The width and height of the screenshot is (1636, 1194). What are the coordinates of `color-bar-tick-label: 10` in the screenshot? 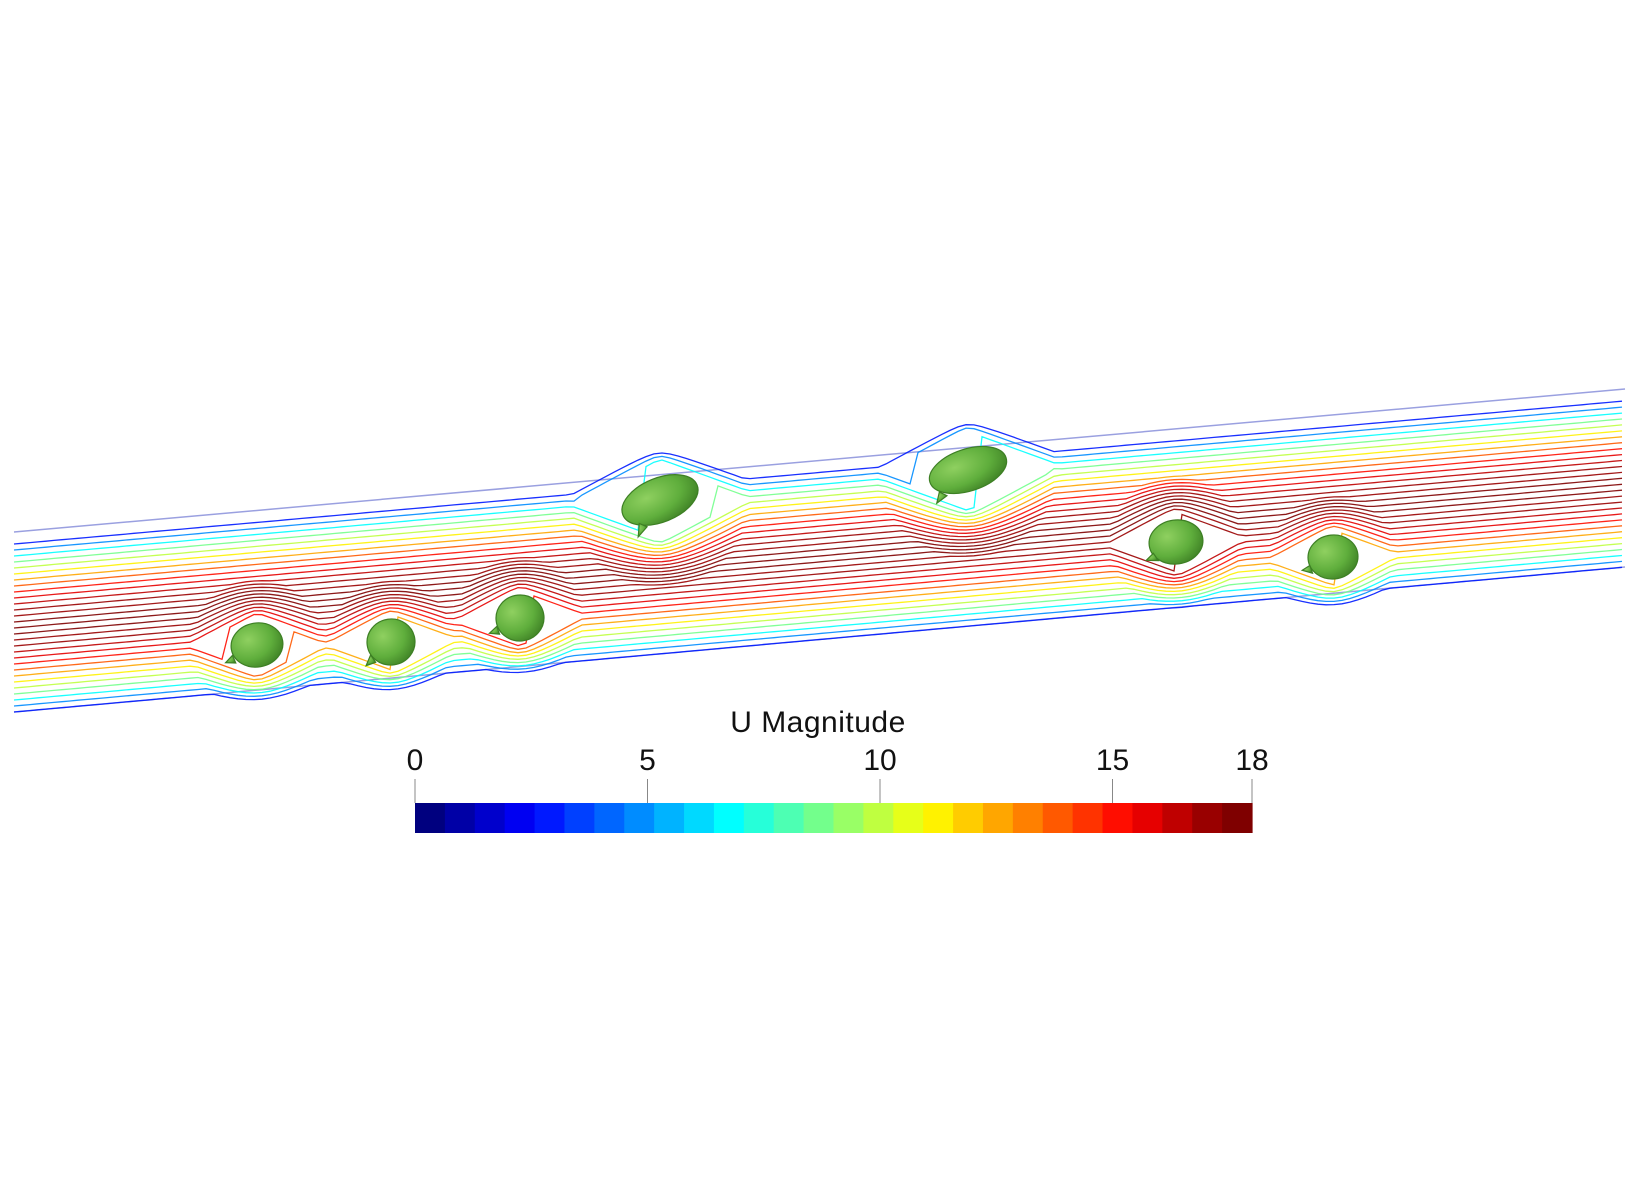 It's located at (880, 760).